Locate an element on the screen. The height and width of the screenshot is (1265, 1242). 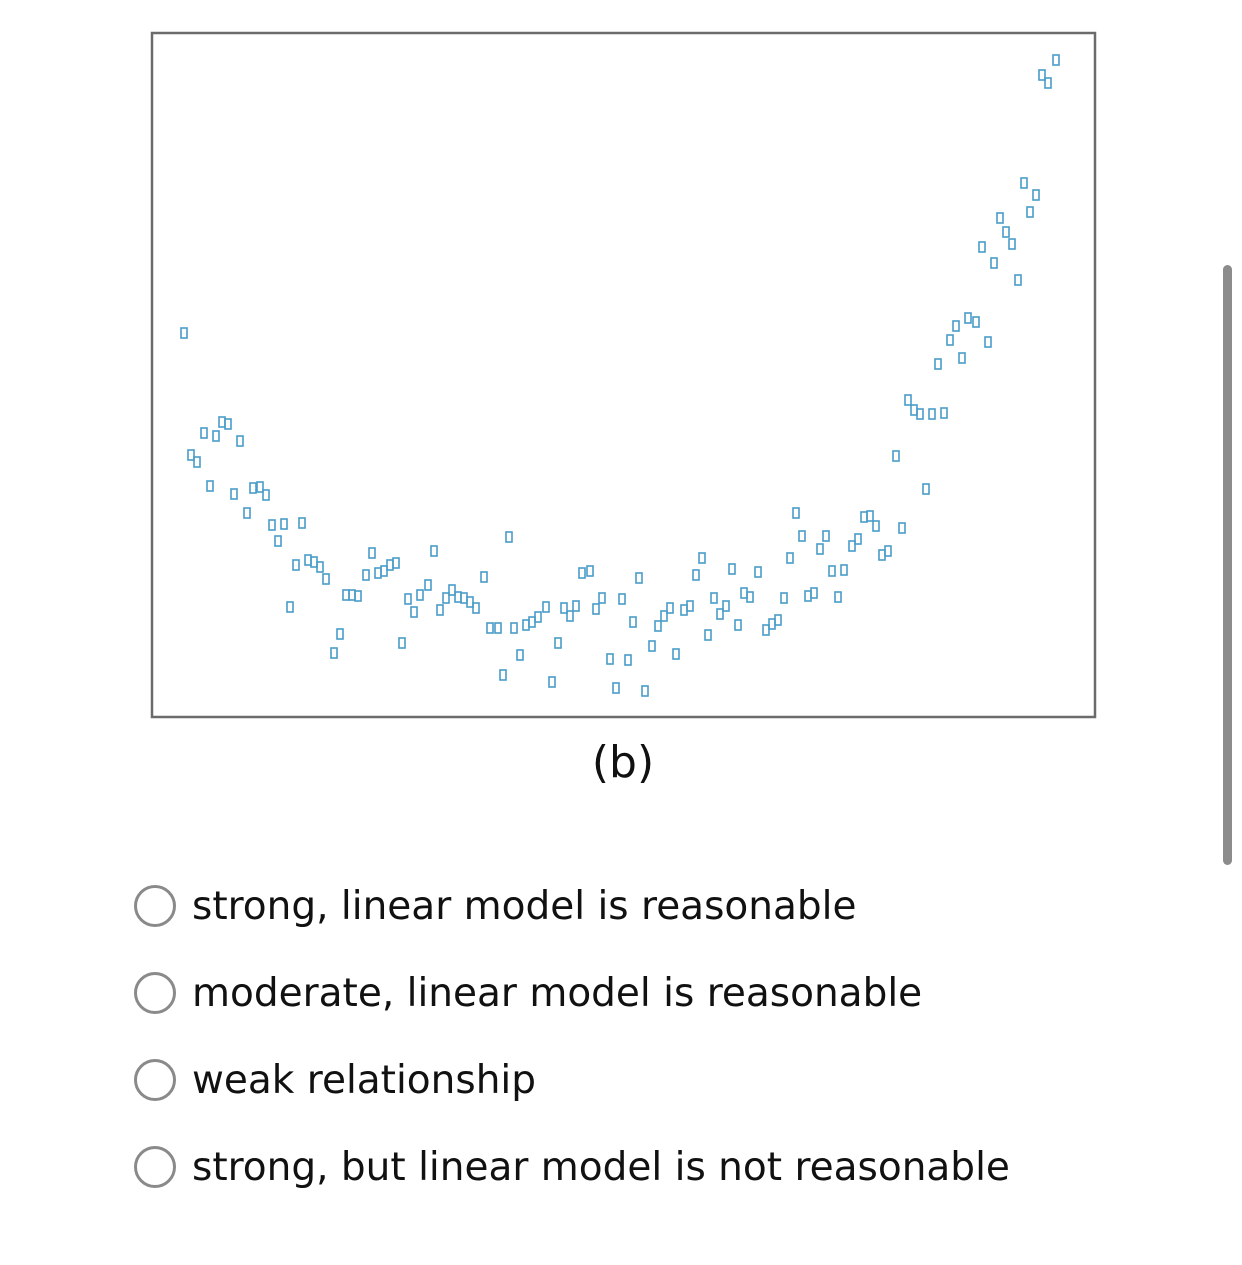
option: weak relationship is located at coordinates (335, 1080).